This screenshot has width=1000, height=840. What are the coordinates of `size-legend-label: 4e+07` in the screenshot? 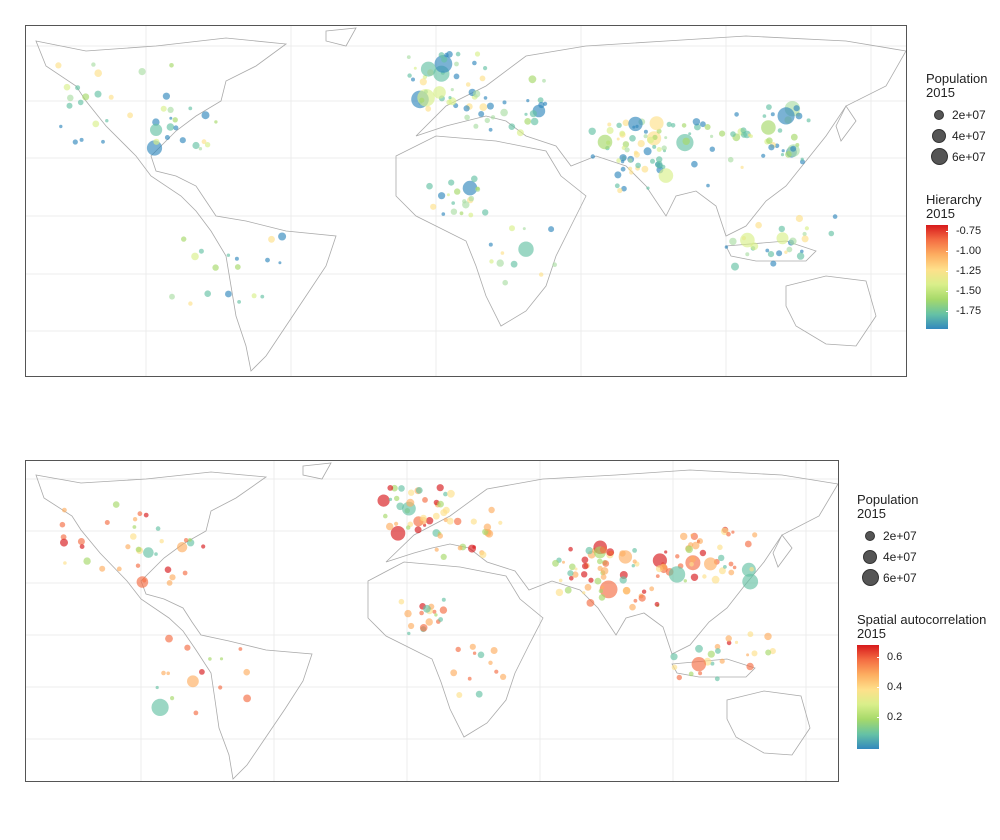 It's located at (900, 556).